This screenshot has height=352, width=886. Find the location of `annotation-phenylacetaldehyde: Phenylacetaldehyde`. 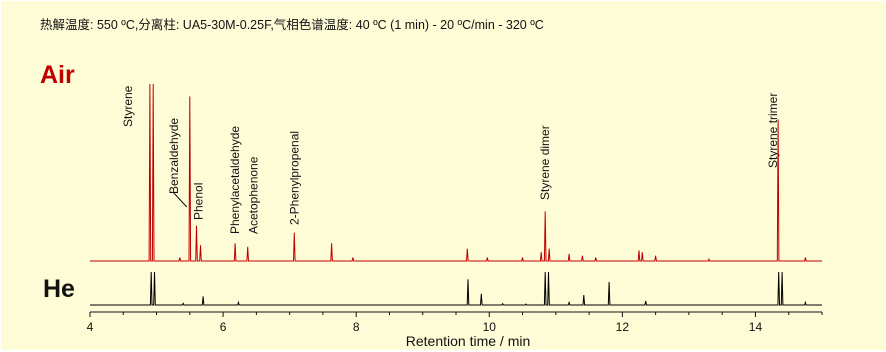

annotation-phenylacetaldehyde: Phenylacetaldehyde is located at coordinates (235, 180).